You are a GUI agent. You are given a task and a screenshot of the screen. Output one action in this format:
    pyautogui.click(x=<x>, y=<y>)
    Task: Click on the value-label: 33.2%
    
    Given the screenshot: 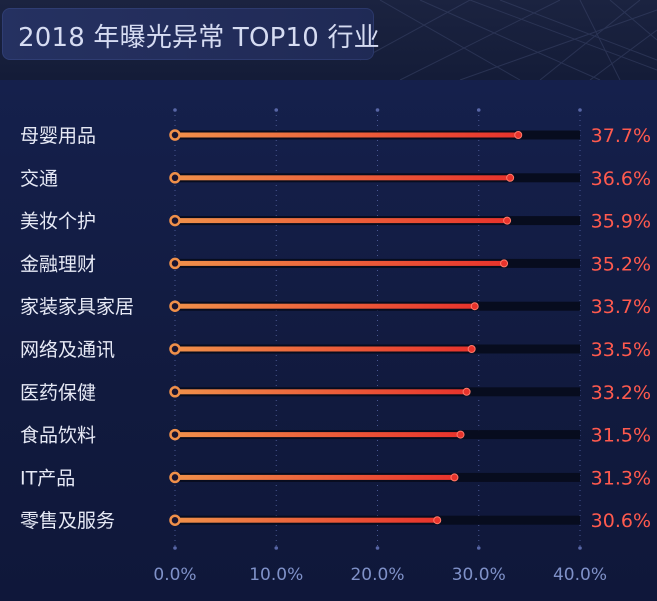 What is the action you would take?
    pyautogui.click(x=621, y=393)
    